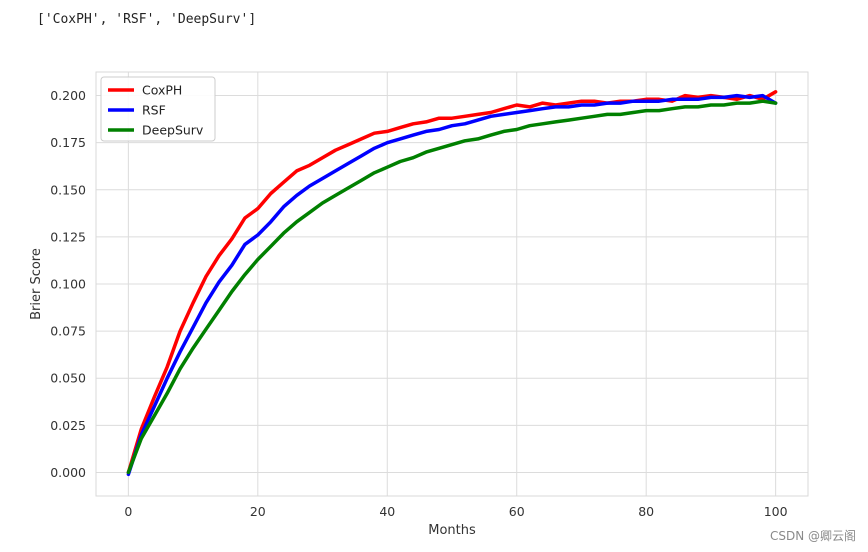 The height and width of the screenshot is (552, 868). What do you see at coordinates (173, 130) in the screenshot?
I see `legend-label-deepsurv: DeepSurv` at bounding box center [173, 130].